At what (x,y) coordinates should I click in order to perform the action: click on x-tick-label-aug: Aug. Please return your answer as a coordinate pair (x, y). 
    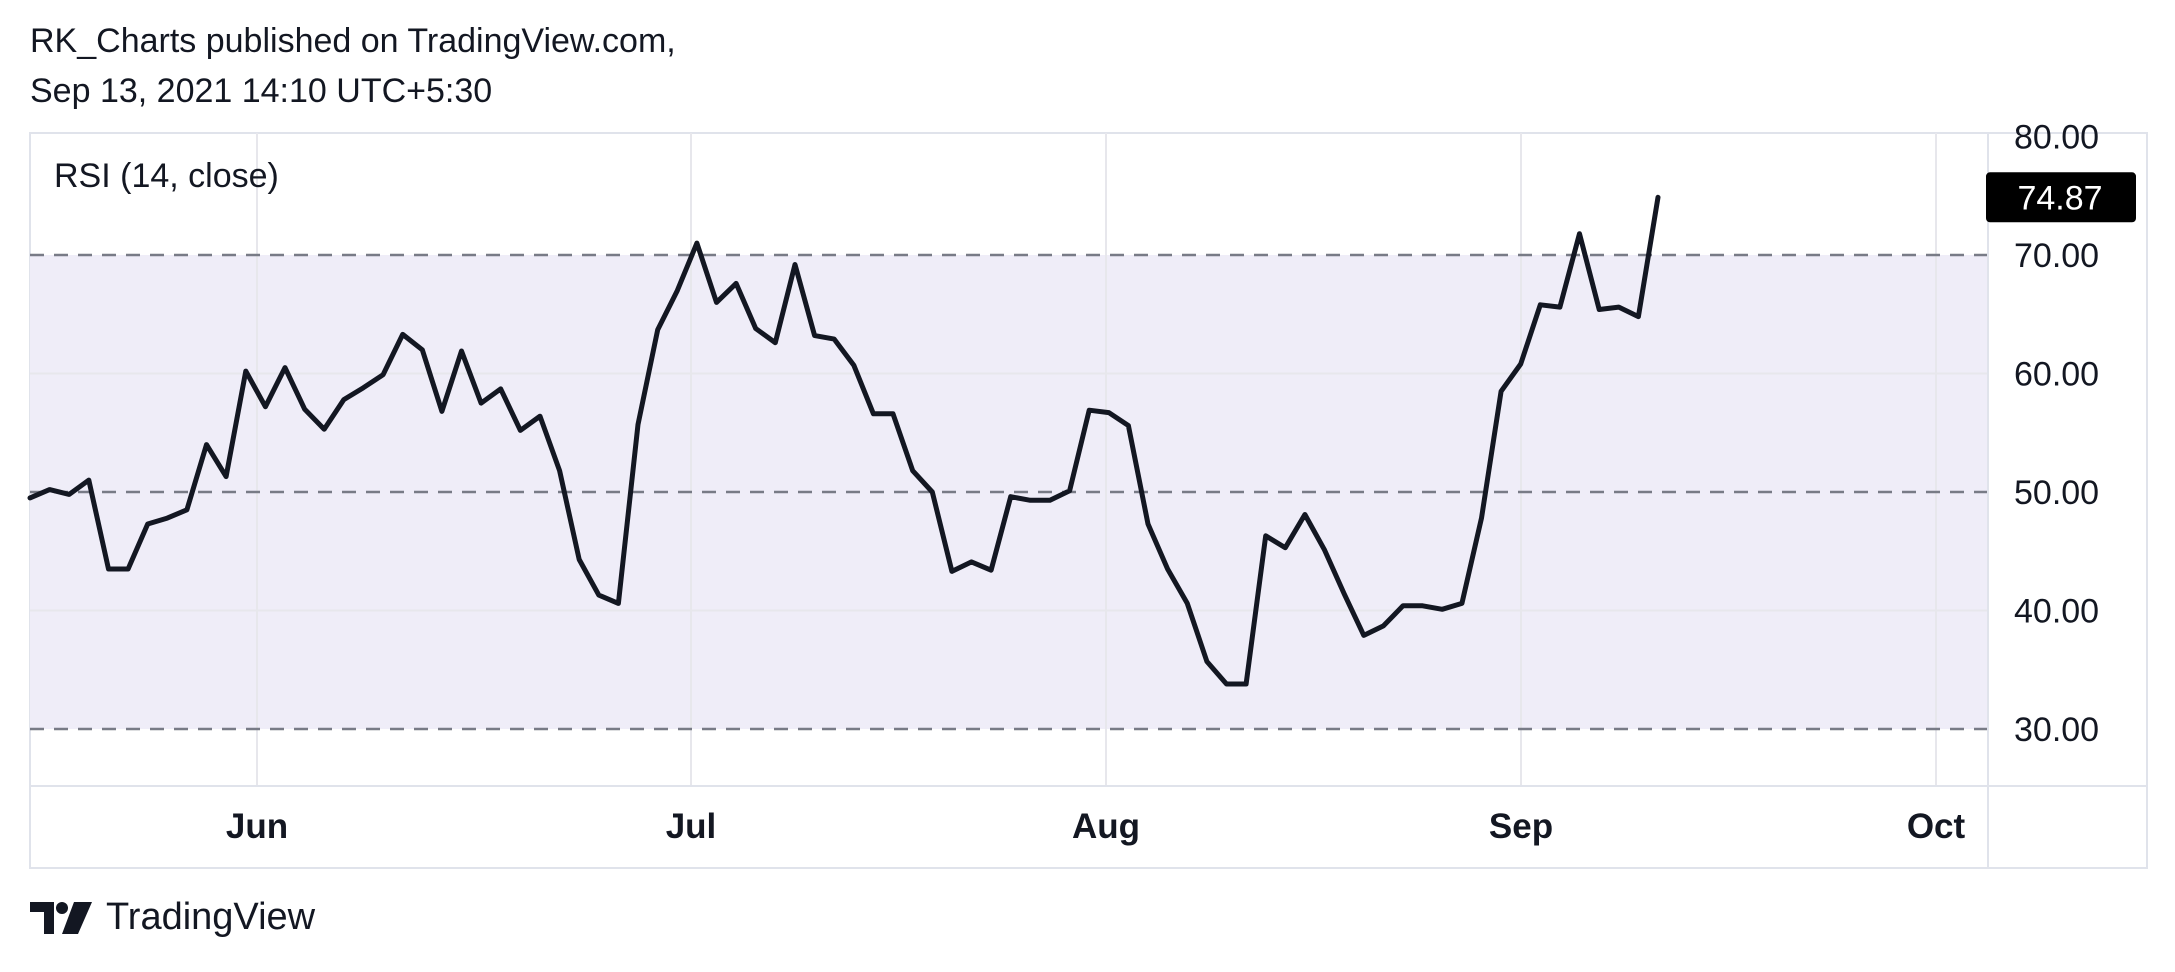
    Looking at the image, I should click on (1106, 826).